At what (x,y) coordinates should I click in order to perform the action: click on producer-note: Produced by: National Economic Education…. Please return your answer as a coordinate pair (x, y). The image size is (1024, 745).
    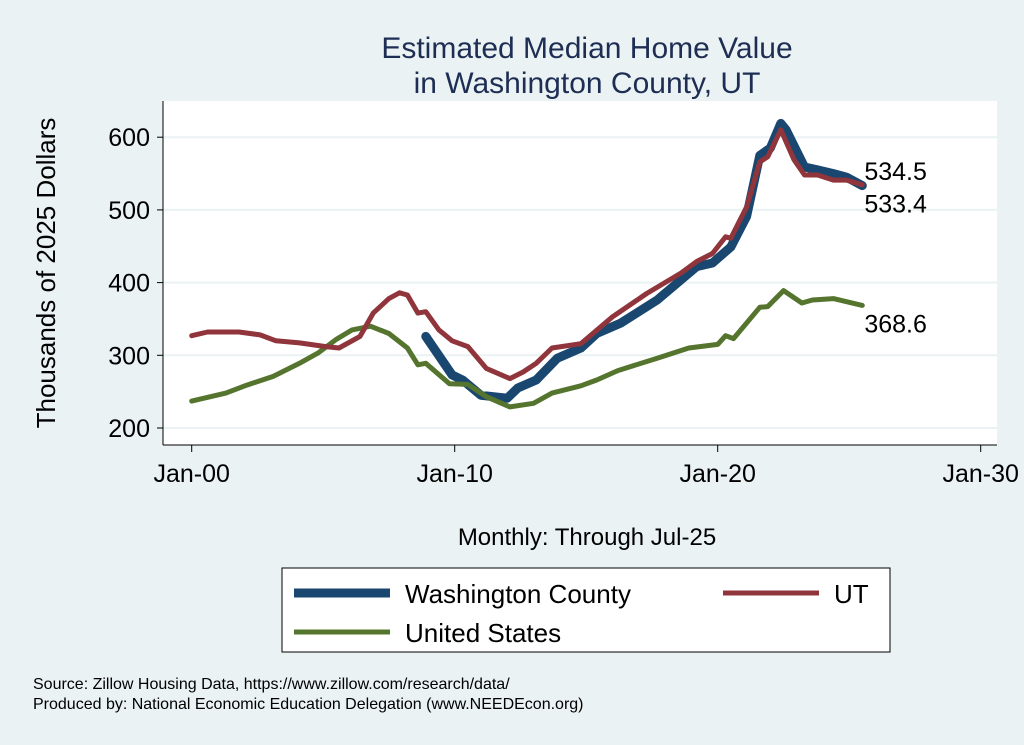
    Looking at the image, I should click on (308, 704).